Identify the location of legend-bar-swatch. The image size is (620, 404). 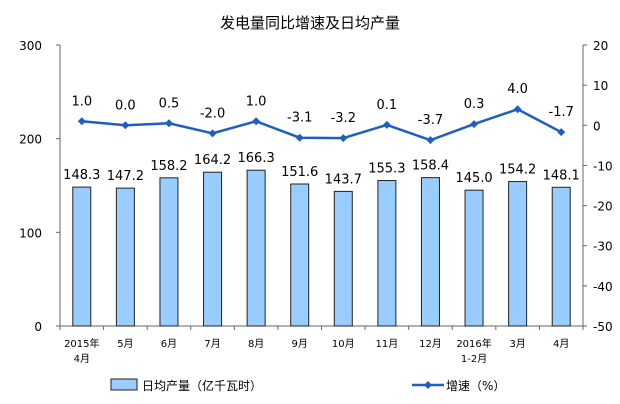
(124, 384).